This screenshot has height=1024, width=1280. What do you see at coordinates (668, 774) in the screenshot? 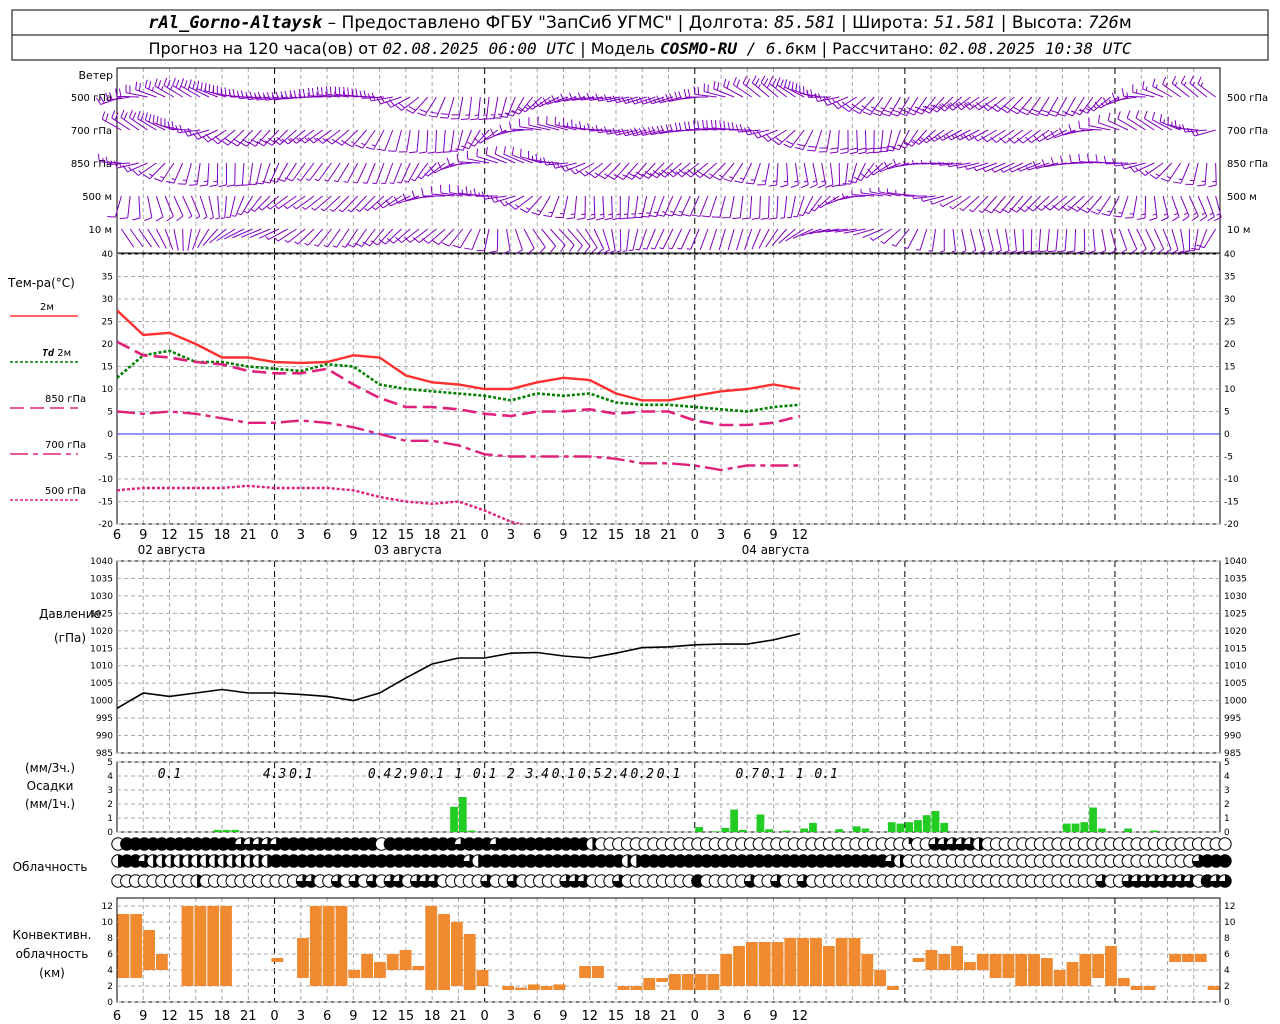
I see `precip-sum-label: 0.1` at bounding box center [668, 774].